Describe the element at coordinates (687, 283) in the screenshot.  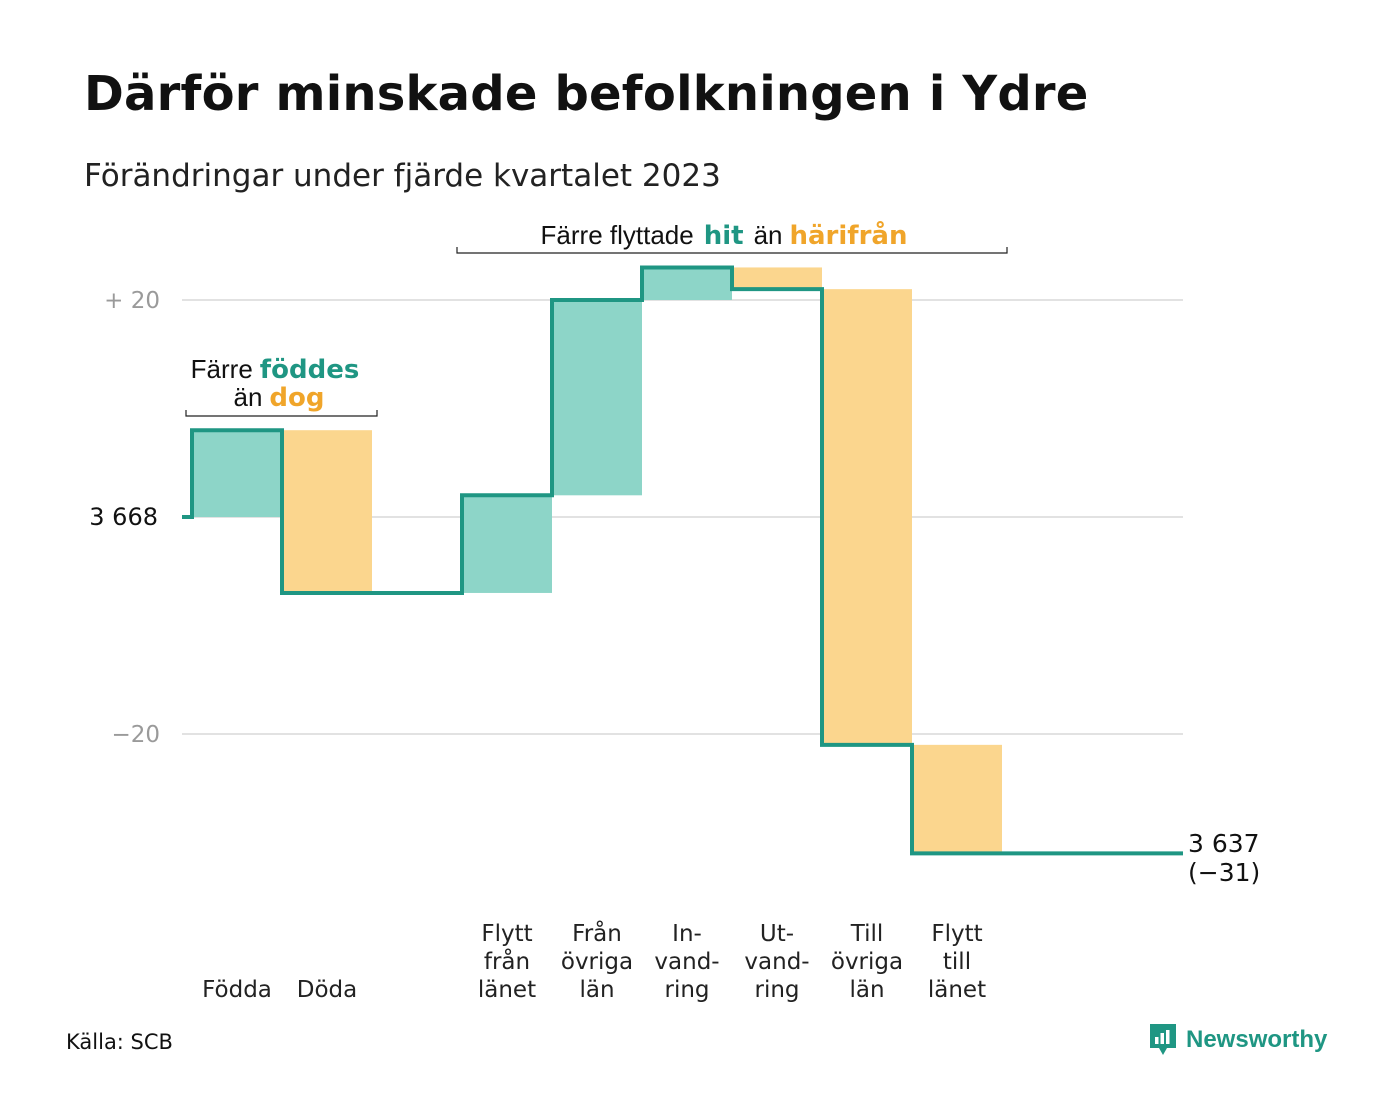
I see `bar-invandring` at that location.